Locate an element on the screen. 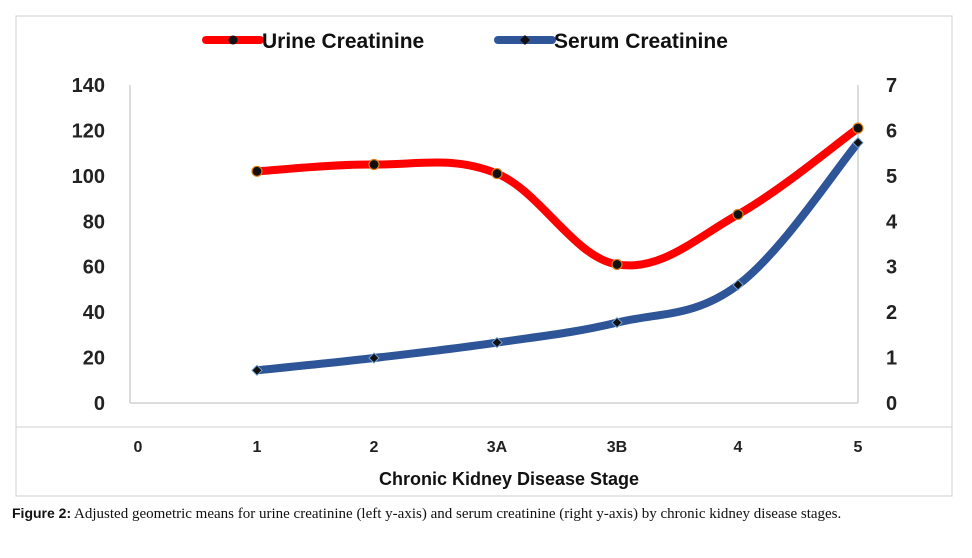 This screenshot has width=972, height=558. right-tick-label: 6 is located at coordinates (891, 131).